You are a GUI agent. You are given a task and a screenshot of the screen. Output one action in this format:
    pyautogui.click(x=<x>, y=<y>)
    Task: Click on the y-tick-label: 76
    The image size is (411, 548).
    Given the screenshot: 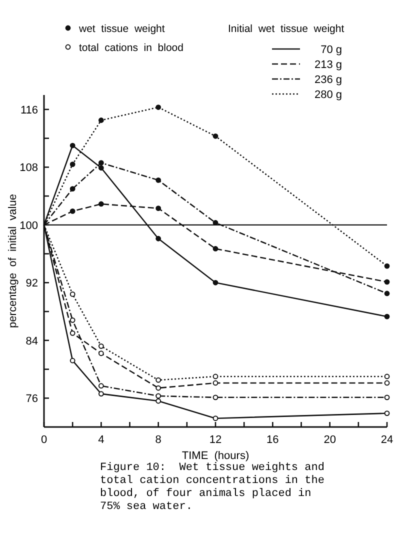 What is the action you would take?
    pyautogui.click(x=32, y=399)
    